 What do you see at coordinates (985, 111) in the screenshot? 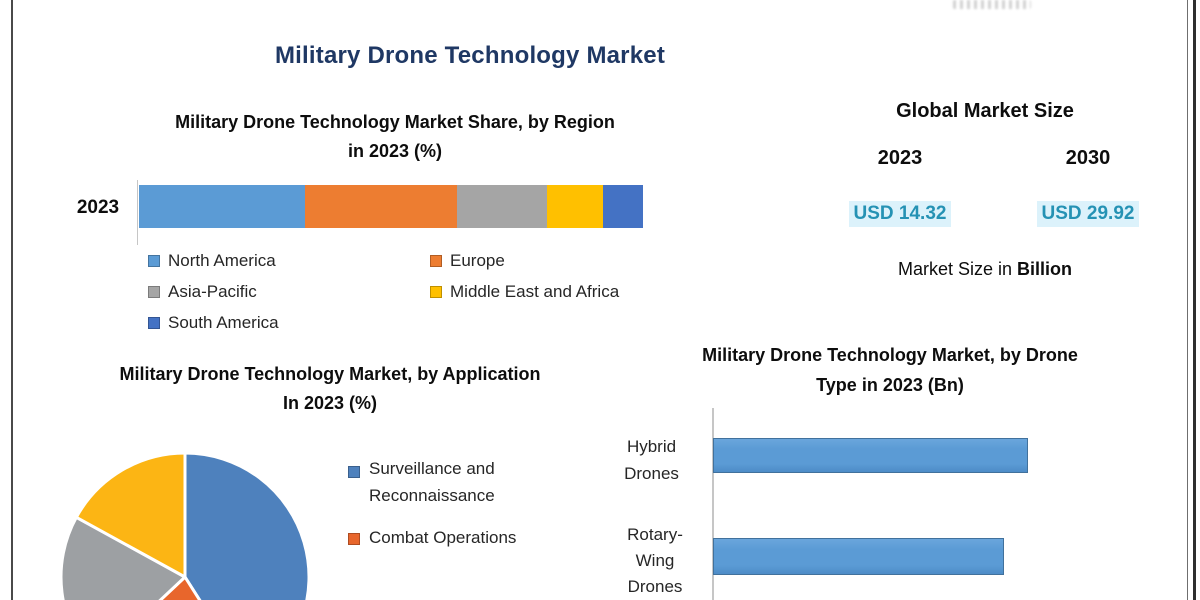
I see `market-size-title: Global Market Size` at bounding box center [985, 111].